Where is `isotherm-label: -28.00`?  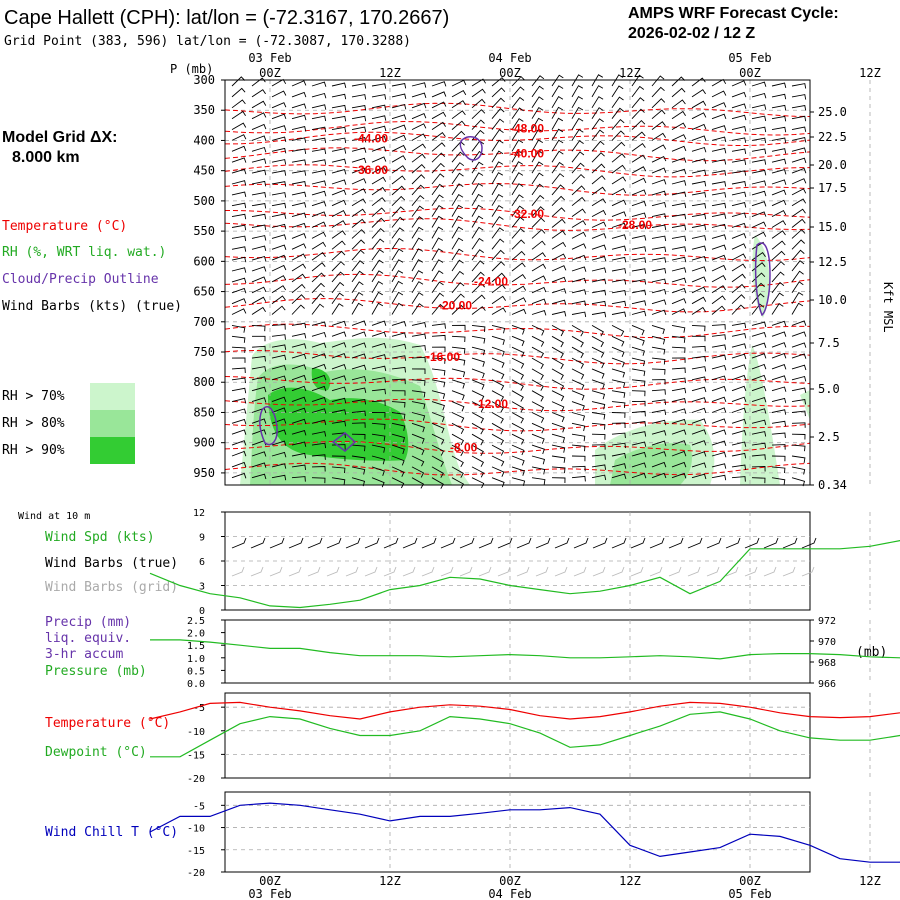 isotherm-label: -28.00 is located at coordinates (635, 225).